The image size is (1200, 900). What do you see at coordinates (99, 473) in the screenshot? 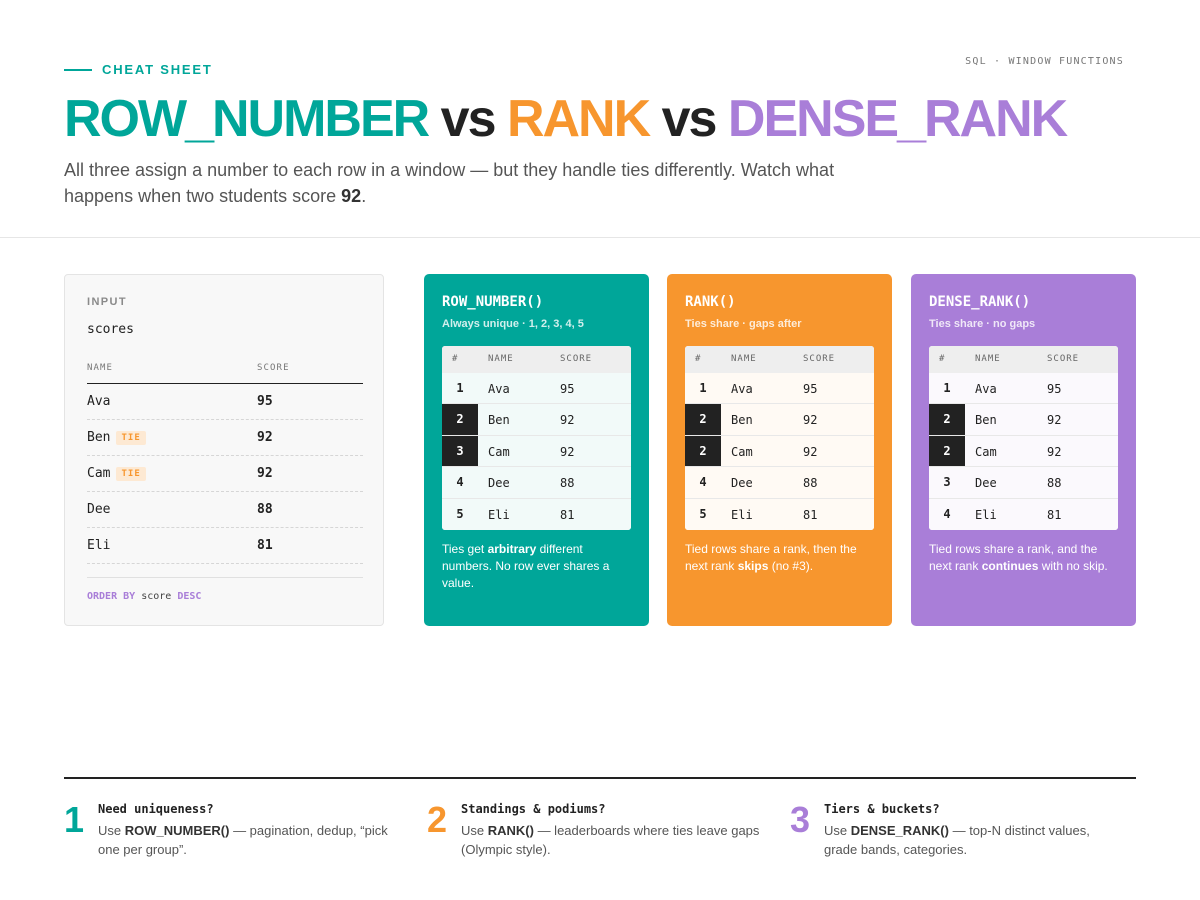
I see `row-name: Cam` at bounding box center [99, 473].